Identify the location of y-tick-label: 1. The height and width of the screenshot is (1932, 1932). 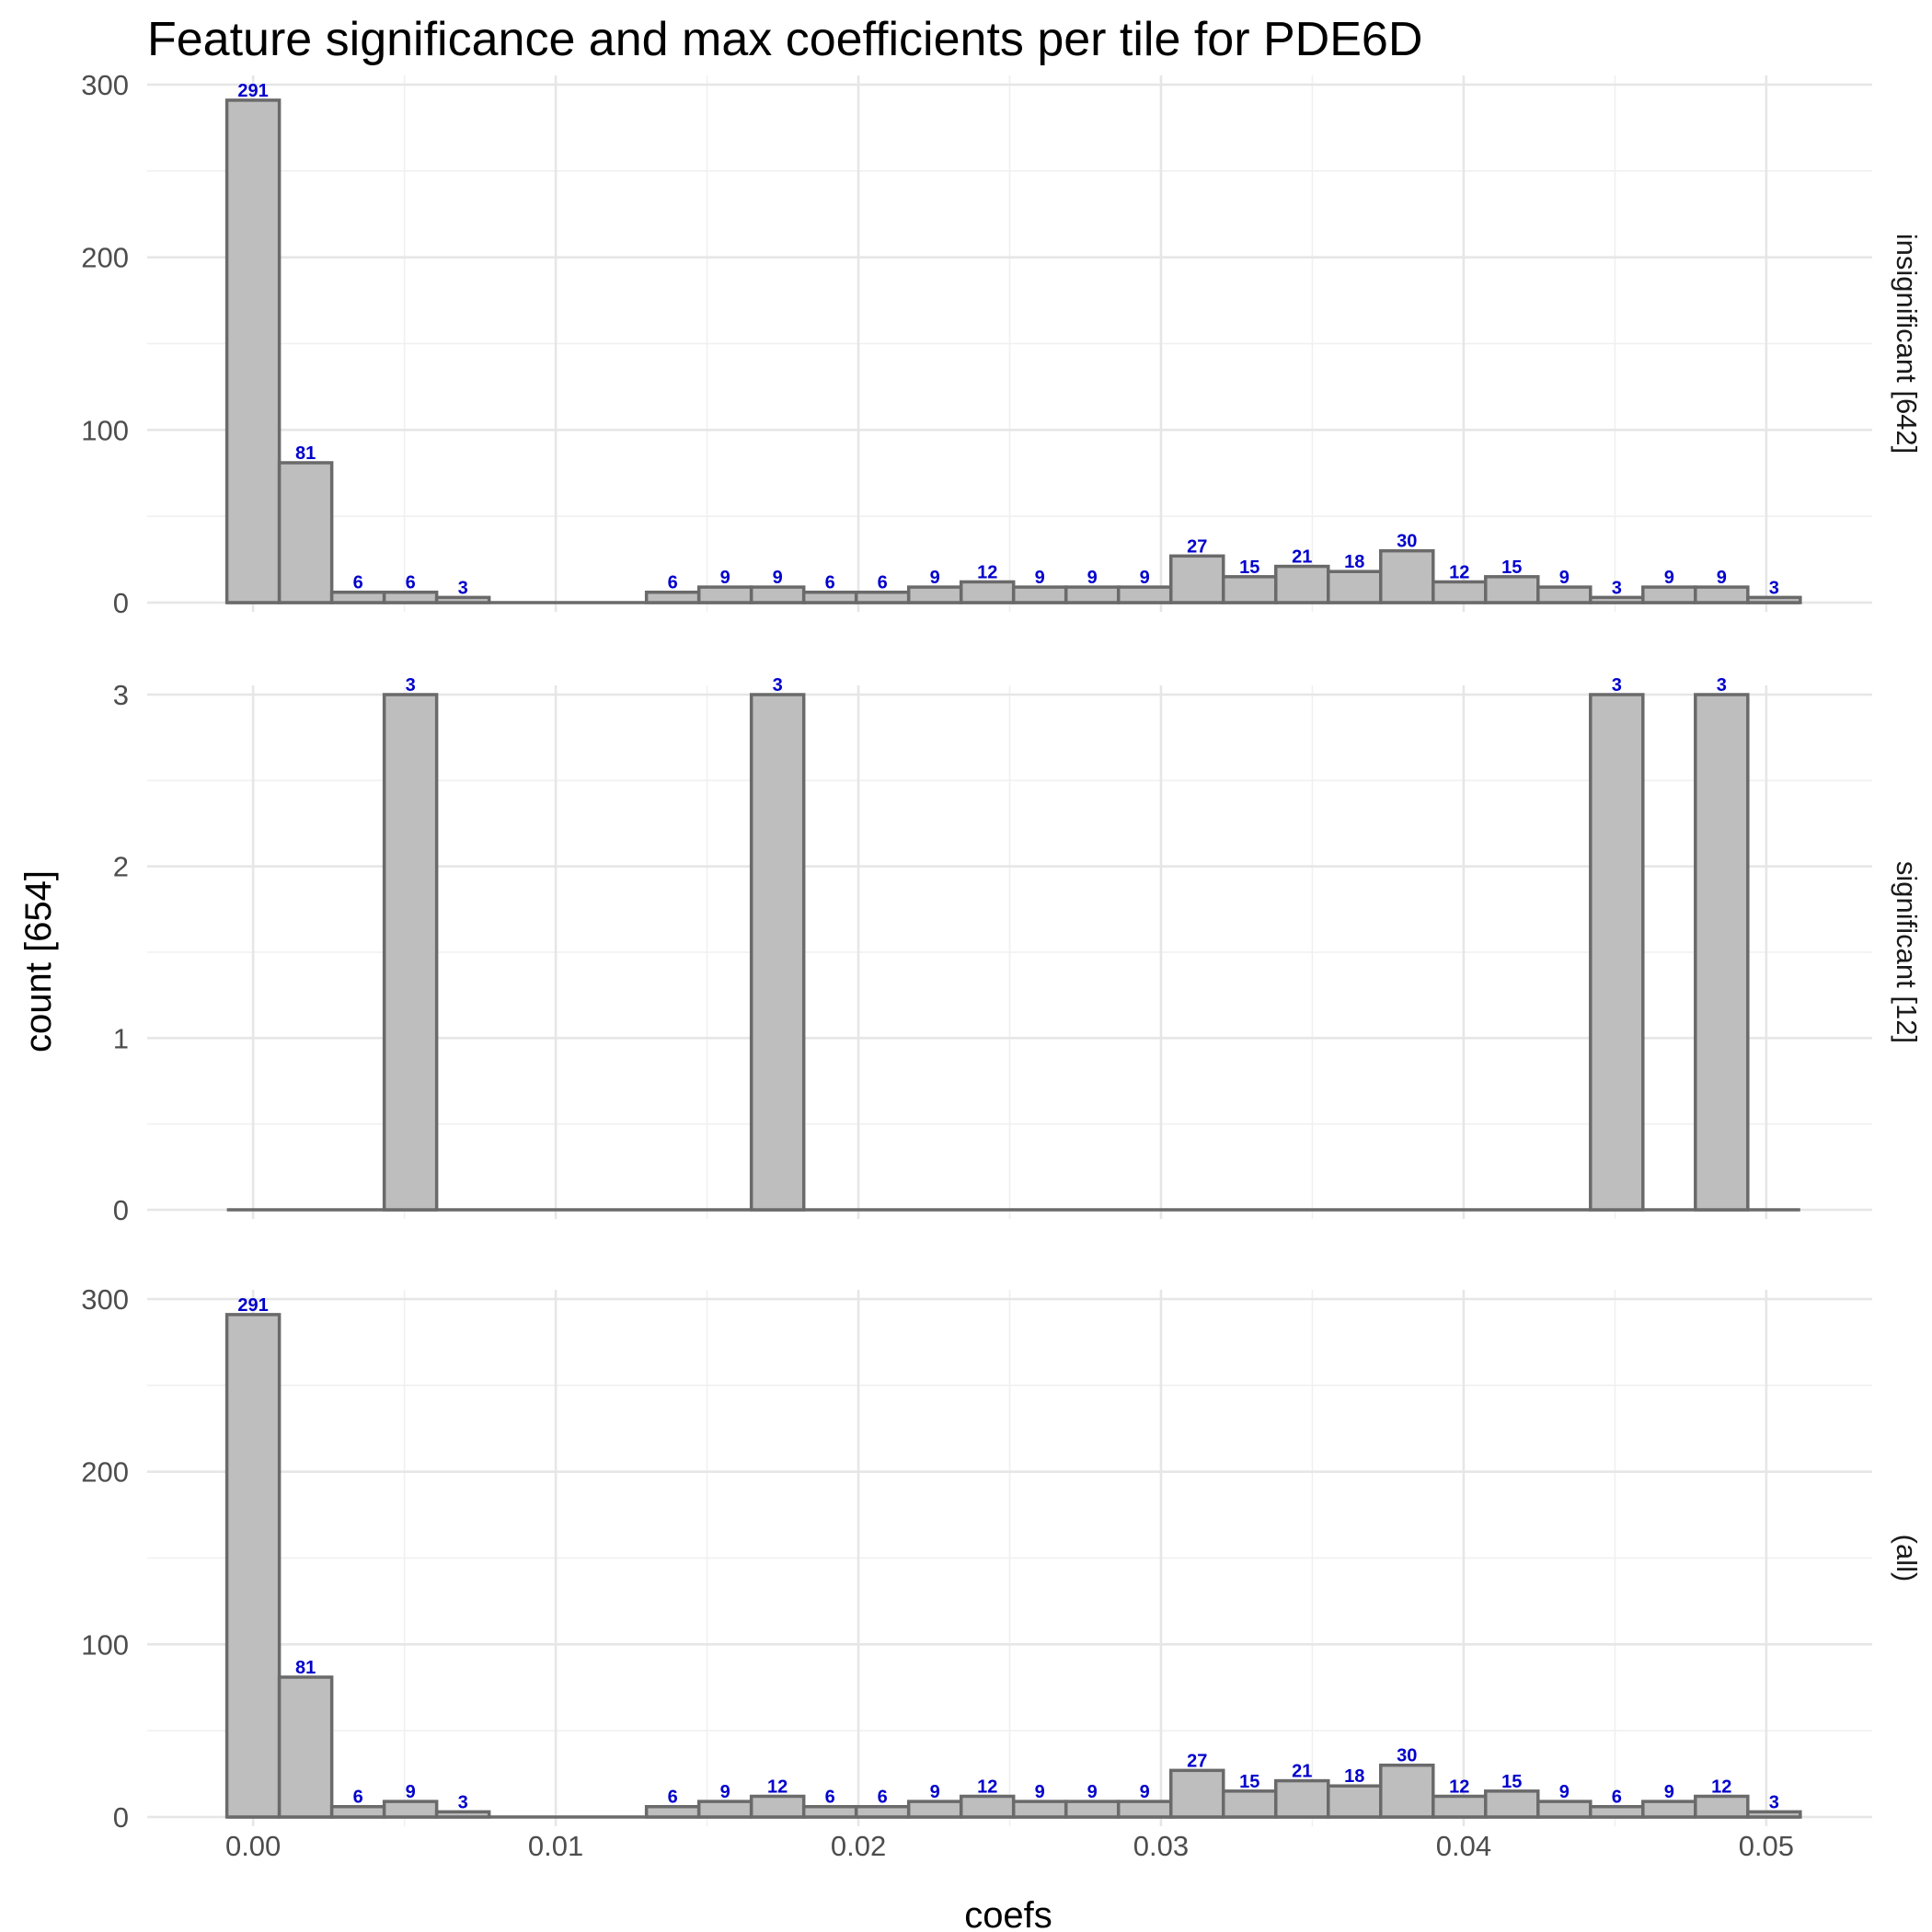
(121, 1038).